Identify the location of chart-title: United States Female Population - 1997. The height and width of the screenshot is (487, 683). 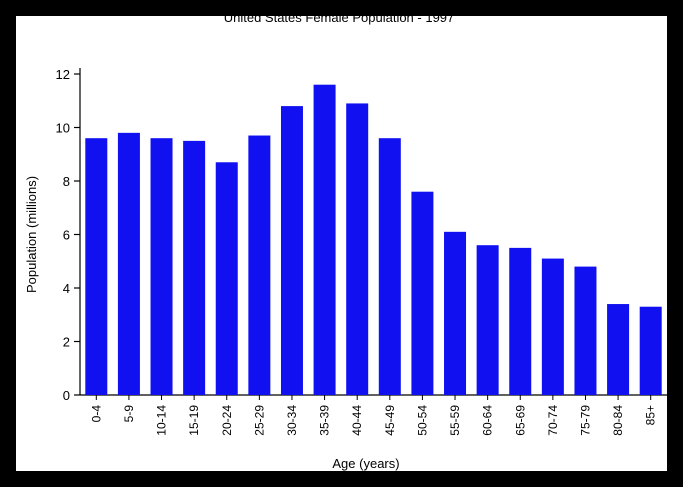
(339, 20).